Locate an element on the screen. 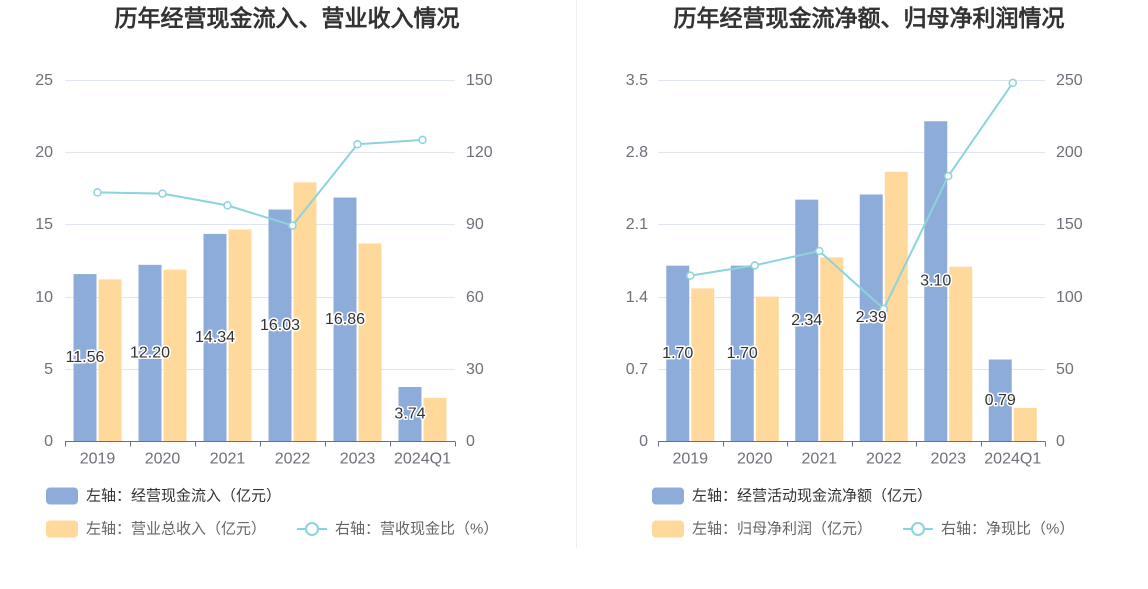 The width and height of the screenshot is (1148, 589). bar-data-label: 3.74 is located at coordinates (409, 413).